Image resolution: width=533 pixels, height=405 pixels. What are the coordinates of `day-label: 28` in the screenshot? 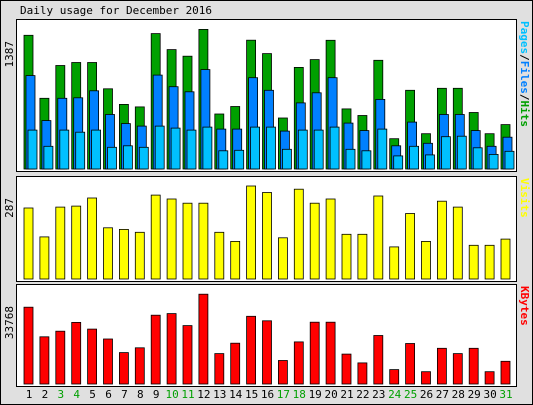 It's located at (458, 394).